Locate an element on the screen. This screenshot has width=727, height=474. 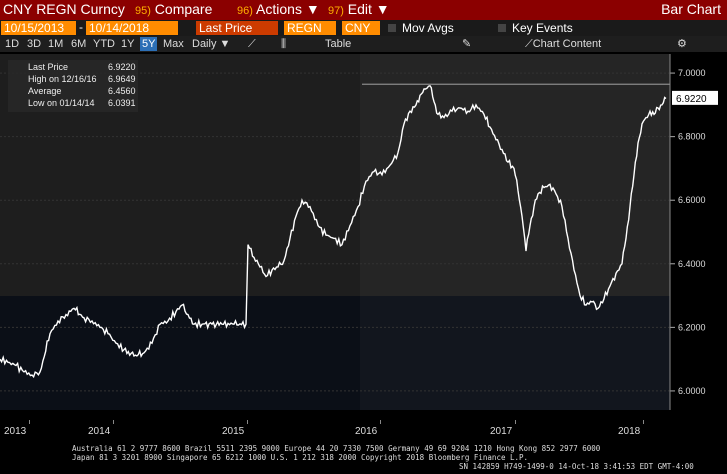
edit-pencil-icon: ✎ is located at coordinates (467, 44).